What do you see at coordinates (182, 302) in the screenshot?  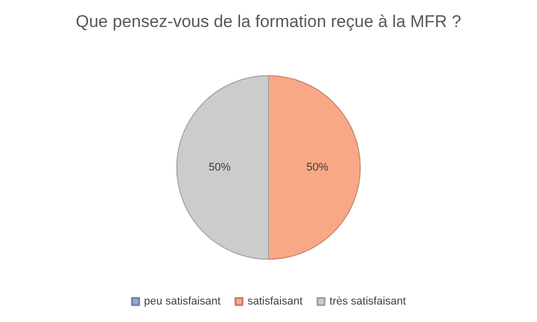 I see `legend-label: peu satisfaisant` at bounding box center [182, 302].